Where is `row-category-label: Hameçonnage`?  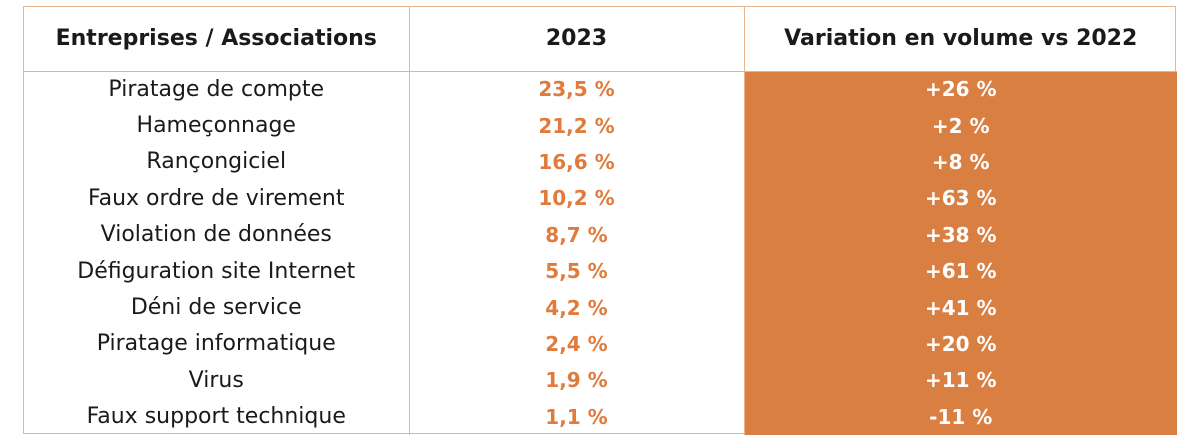
row-category-label: Hameçonnage is located at coordinates (217, 125).